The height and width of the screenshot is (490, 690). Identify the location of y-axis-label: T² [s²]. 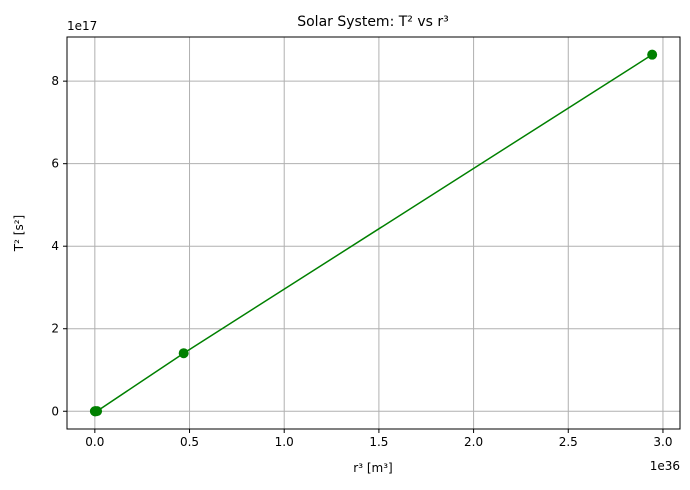
(19, 233).